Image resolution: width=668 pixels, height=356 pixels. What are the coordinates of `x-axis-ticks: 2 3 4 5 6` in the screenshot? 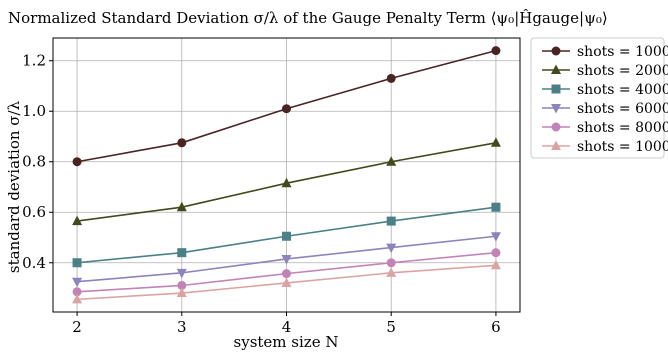 It's located at (286, 324).